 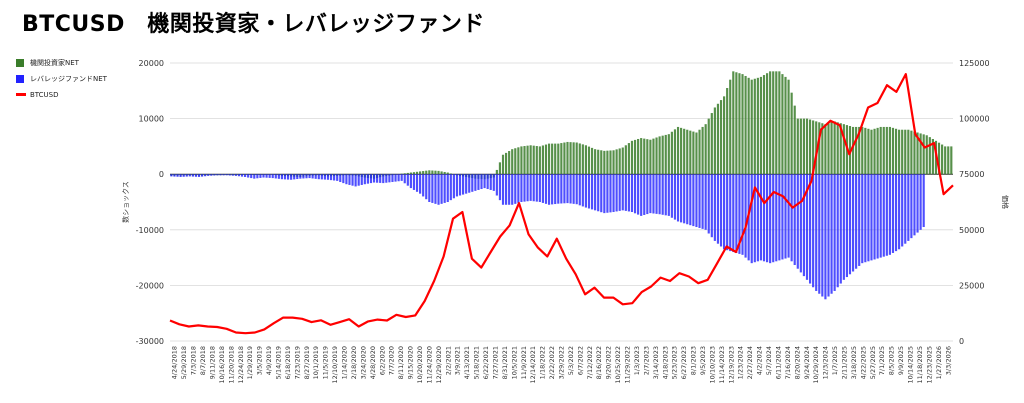 What do you see at coordinates (854, 362) in the screenshot?
I see `x-tick-label: 3/18/2025` at bounding box center [854, 362].